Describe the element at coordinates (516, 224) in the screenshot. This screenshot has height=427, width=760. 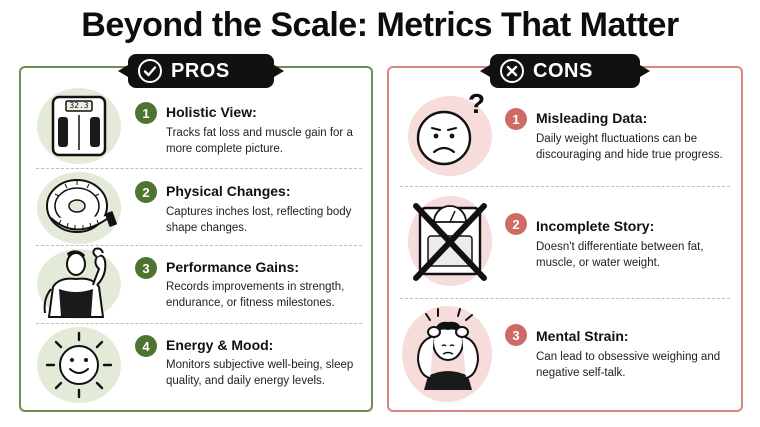
I see `cons-item-number: 2` at that location.